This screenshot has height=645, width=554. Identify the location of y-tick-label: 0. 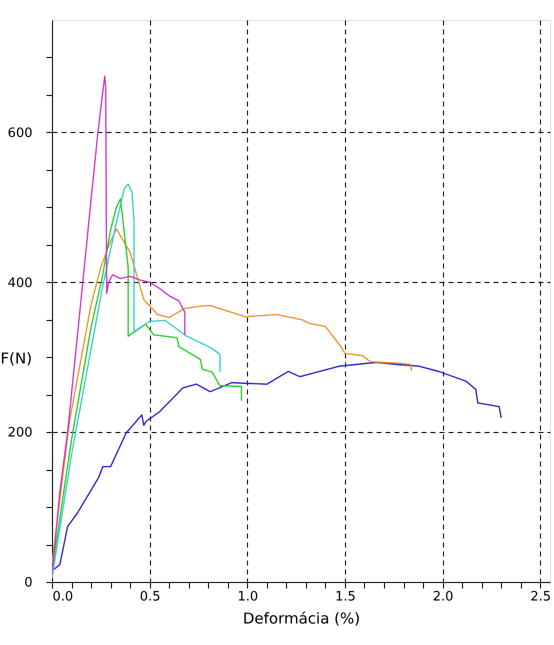
(28, 583).